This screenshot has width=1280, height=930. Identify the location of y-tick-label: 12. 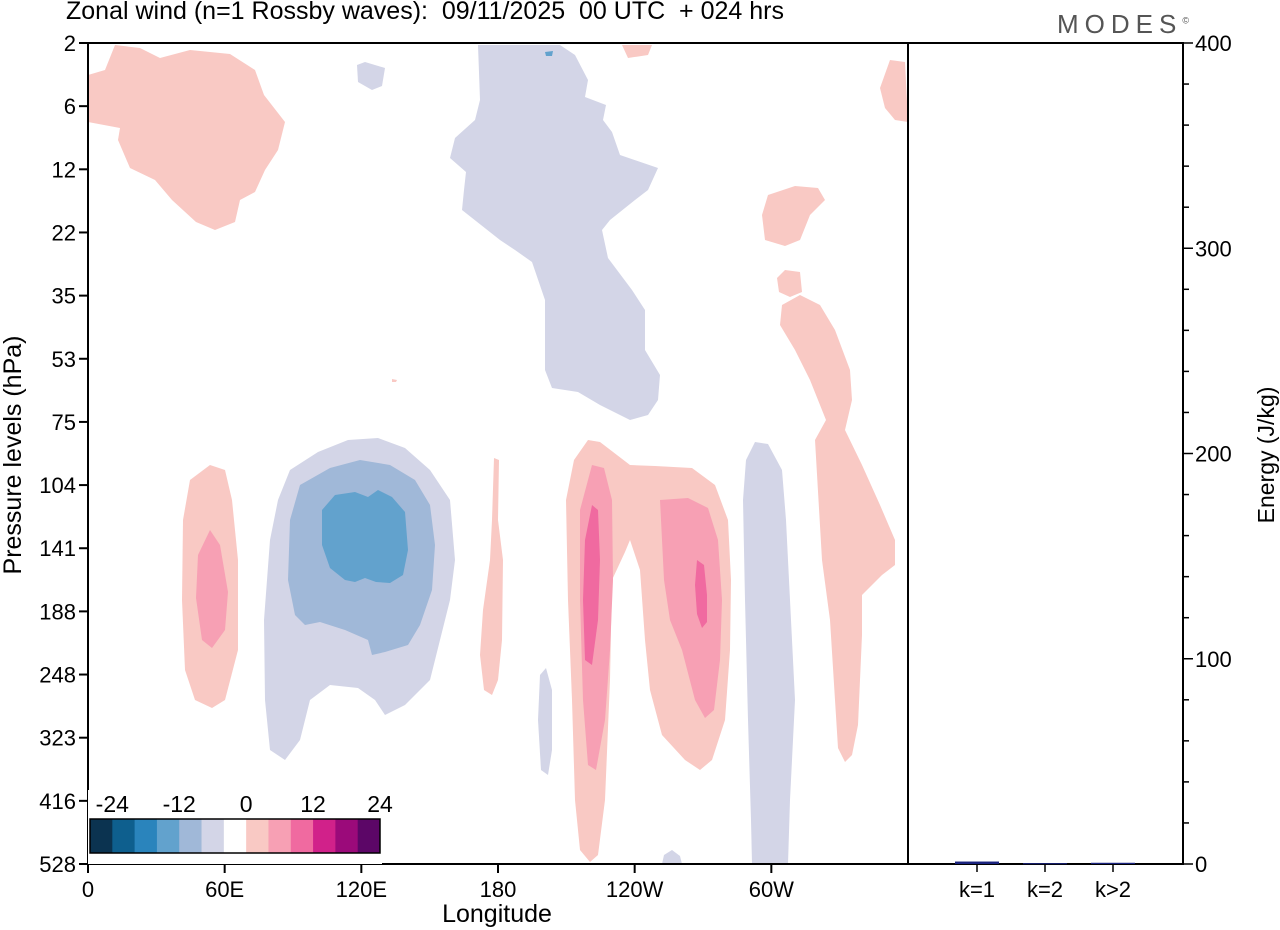
(64, 169).